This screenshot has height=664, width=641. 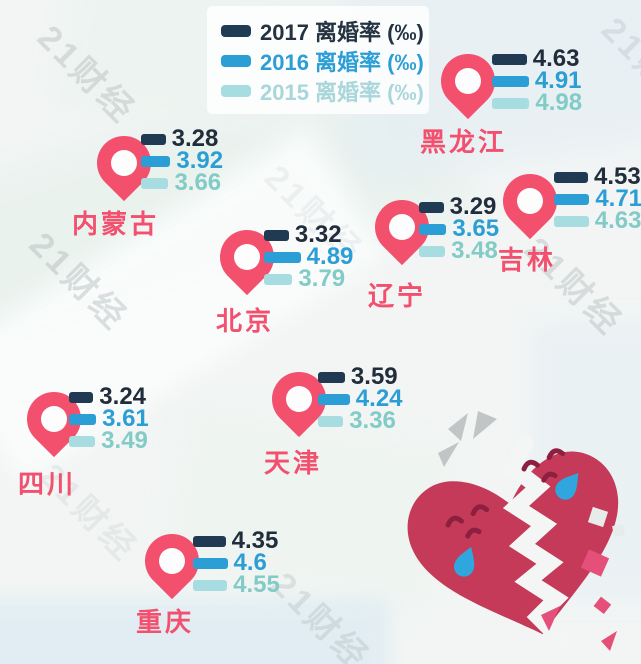 I want to click on map-texture-band, so click(x=195, y=631).